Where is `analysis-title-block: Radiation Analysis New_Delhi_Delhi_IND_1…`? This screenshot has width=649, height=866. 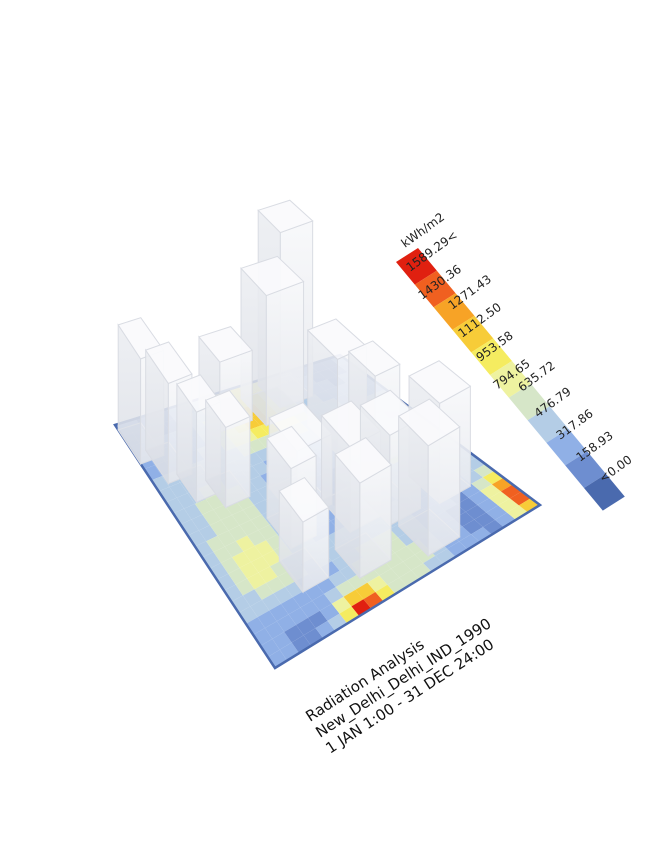
analysis-title-block: Radiation Analysis New_Delhi_Delhi_IND_1… is located at coordinates (399, 685).